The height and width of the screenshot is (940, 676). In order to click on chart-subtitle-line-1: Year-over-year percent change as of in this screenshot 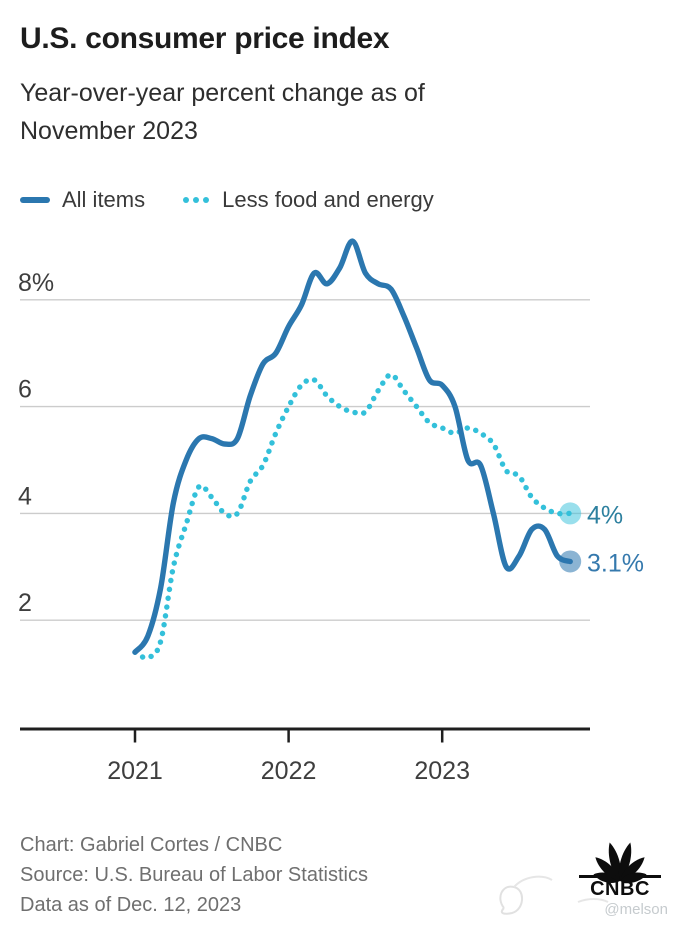, I will do `click(222, 93)`.